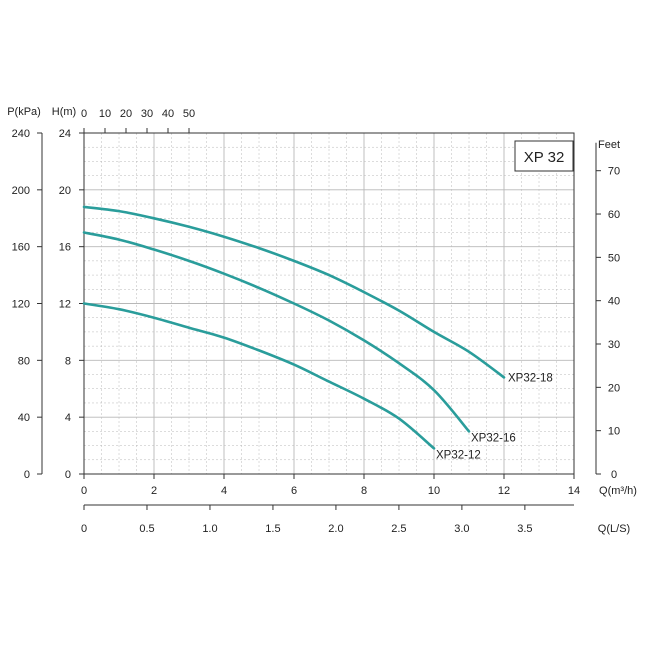 The image size is (650, 650). Describe the element at coordinates (614, 345) in the screenshot. I see `feet-tick-label: 30` at that location.